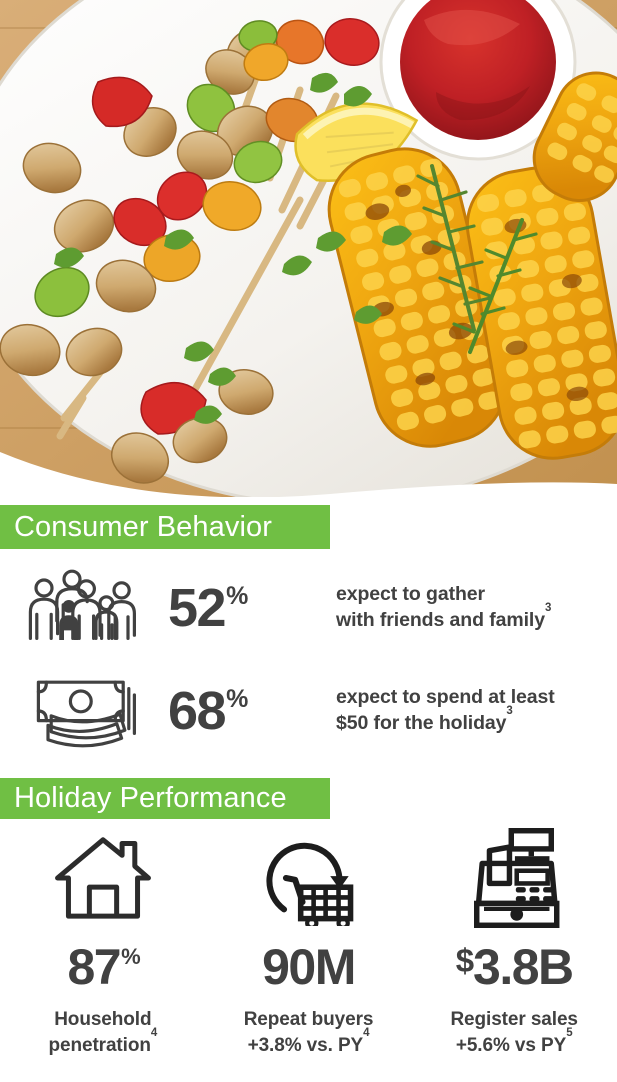 The width and height of the screenshot is (617, 1082). I want to click on stat-label-line1: Household, so click(103, 1019).